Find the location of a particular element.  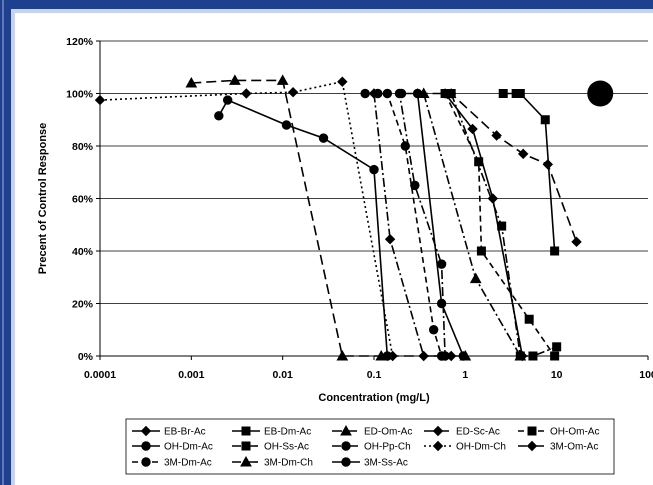

y-tick-label: 100% is located at coordinates (80, 95).